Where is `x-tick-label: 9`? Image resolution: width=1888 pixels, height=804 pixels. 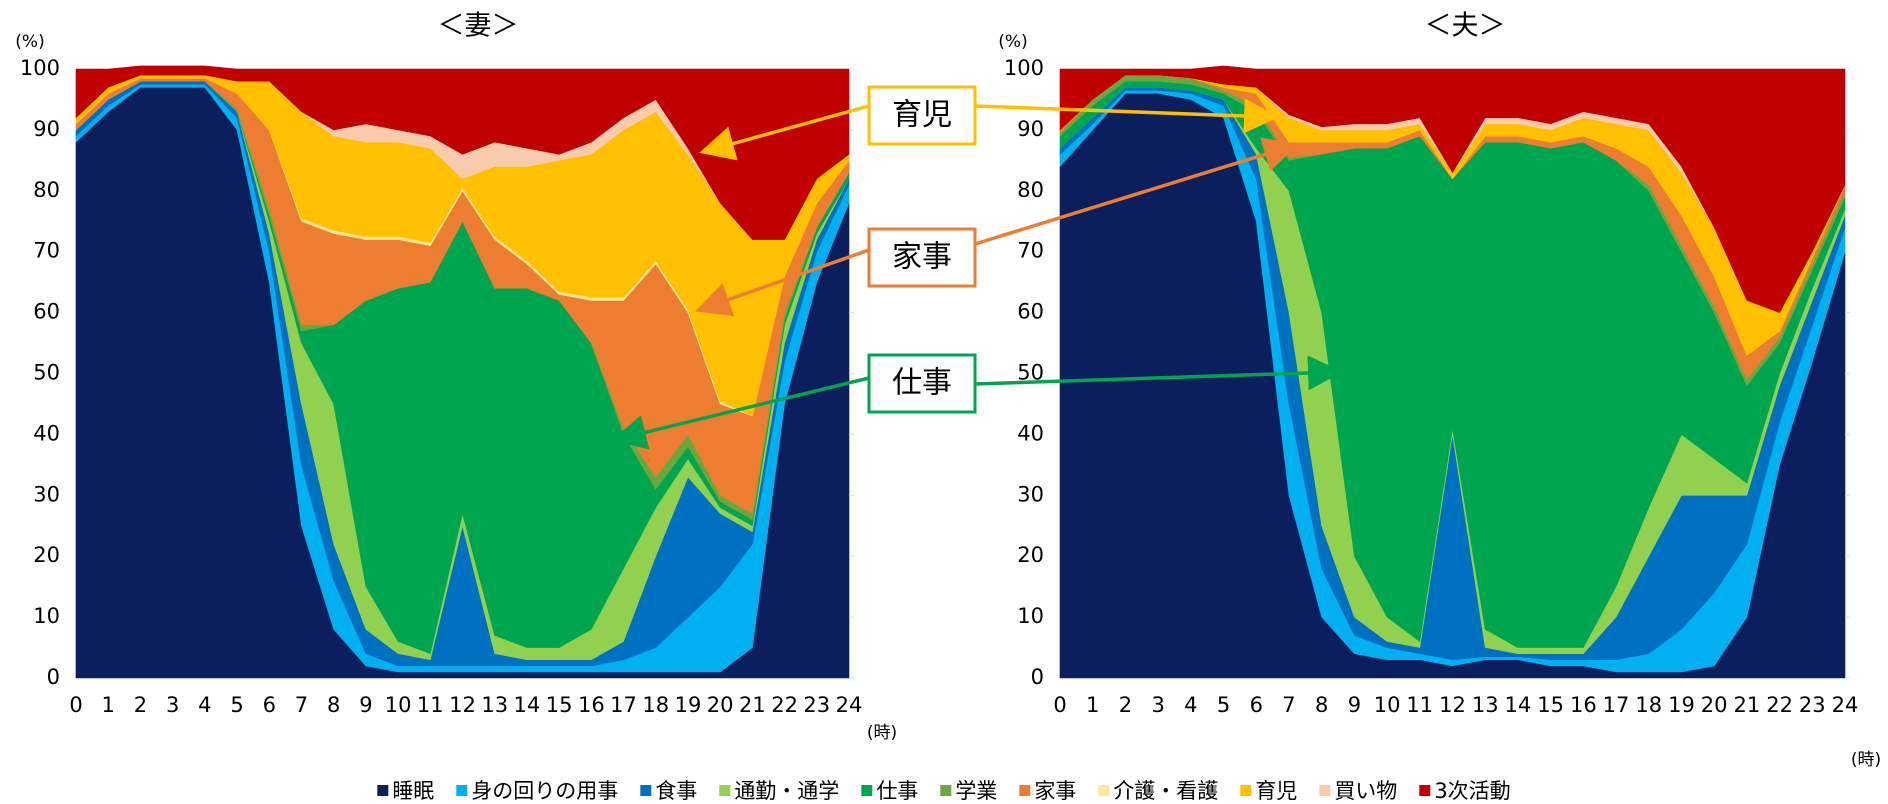
x-tick-label: 9 is located at coordinates (365, 705).